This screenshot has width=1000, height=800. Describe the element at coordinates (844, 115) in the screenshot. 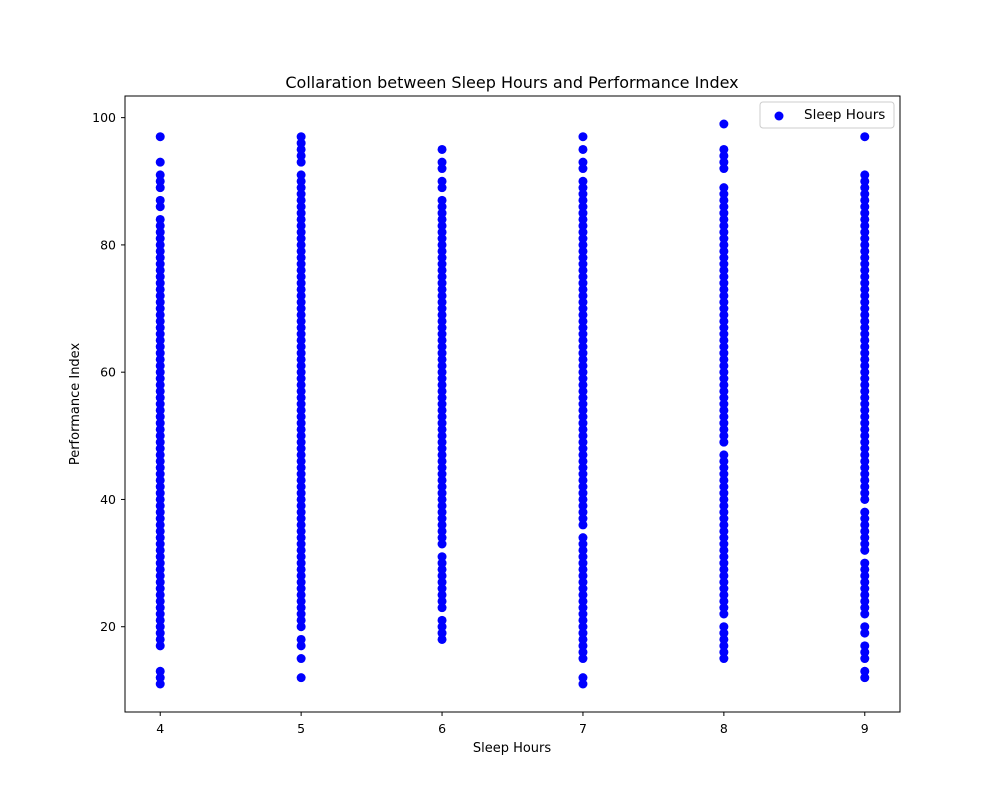

I see `legend-entry-sleep-hours: Sleep Hours` at that location.